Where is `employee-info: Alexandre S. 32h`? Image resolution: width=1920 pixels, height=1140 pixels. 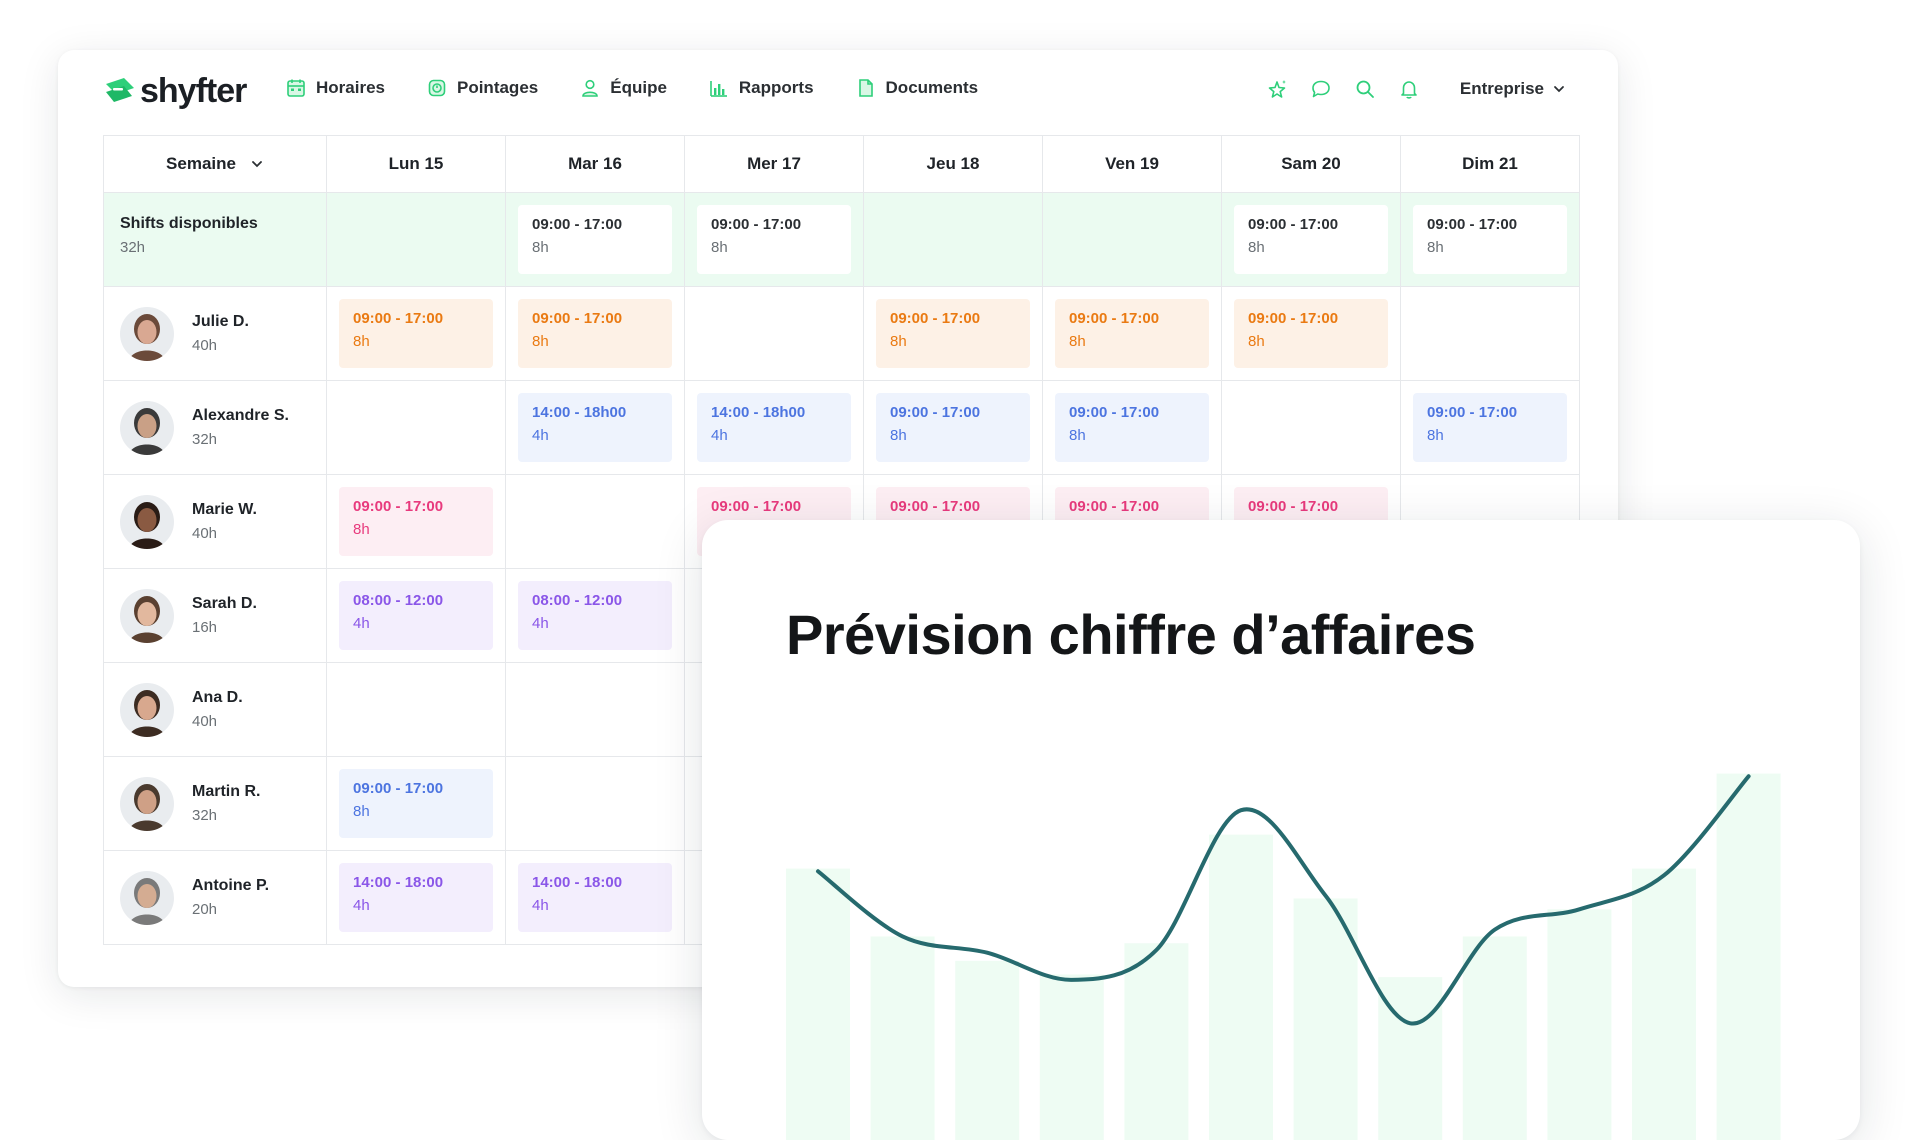 employee-info: Alexandre S. 32h is located at coordinates (240, 427).